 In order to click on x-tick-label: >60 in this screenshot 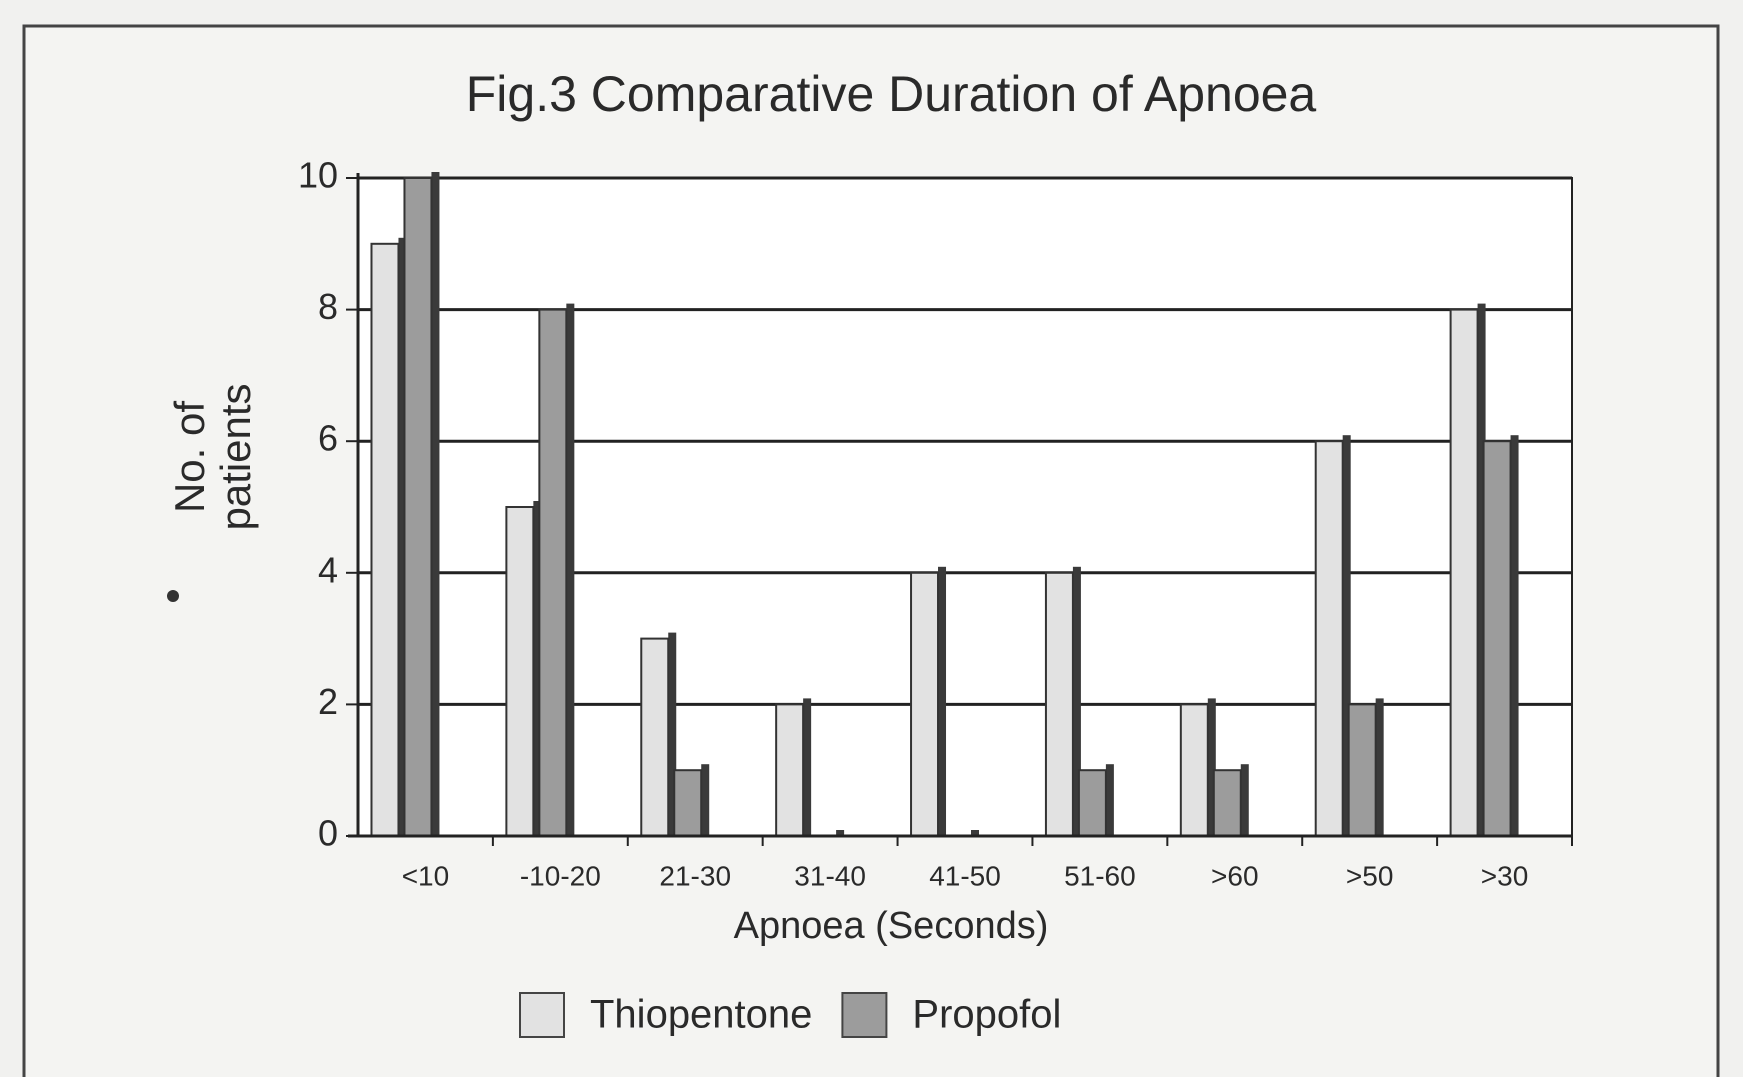, I will do `click(1235, 875)`.